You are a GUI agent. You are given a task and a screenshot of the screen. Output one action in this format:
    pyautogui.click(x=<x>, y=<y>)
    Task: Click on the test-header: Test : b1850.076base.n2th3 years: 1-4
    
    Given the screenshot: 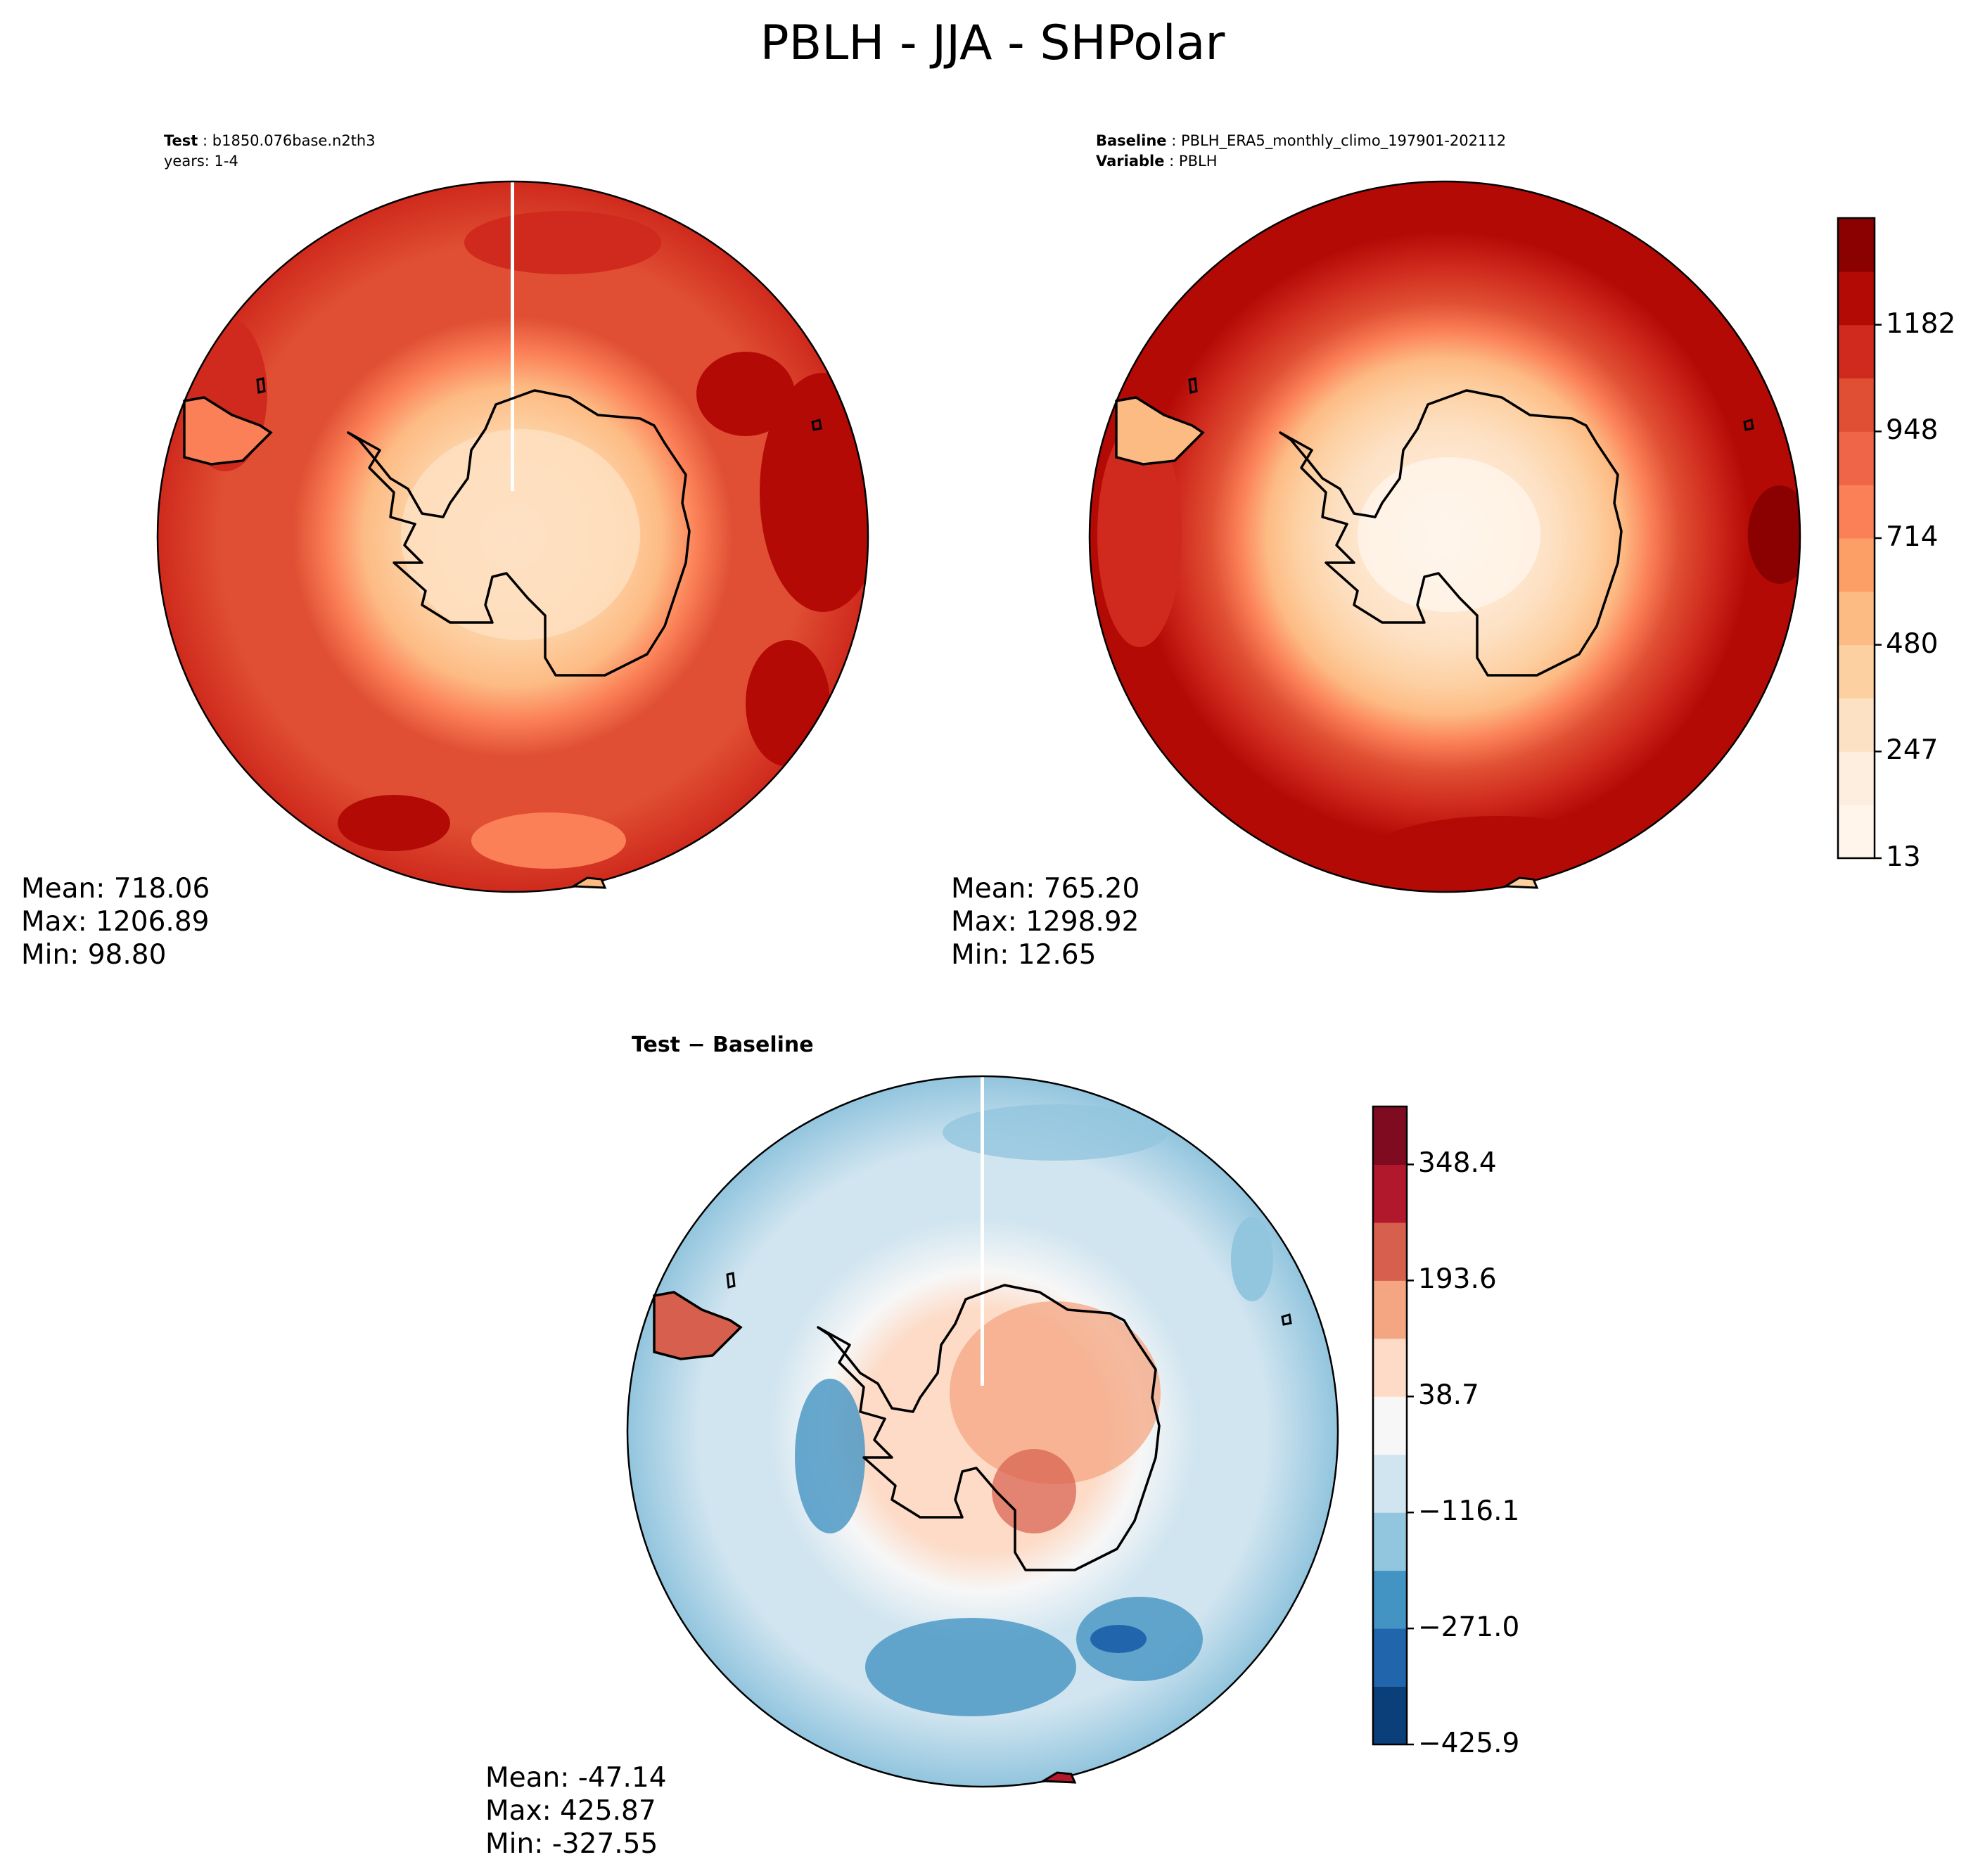 What is the action you would take?
    pyautogui.click(x=270, y=151)
    